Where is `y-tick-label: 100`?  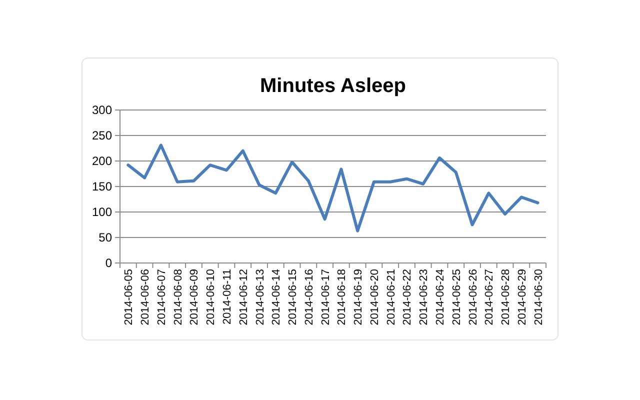
y-tick-label: 100 is located at coordinates (102, 212).